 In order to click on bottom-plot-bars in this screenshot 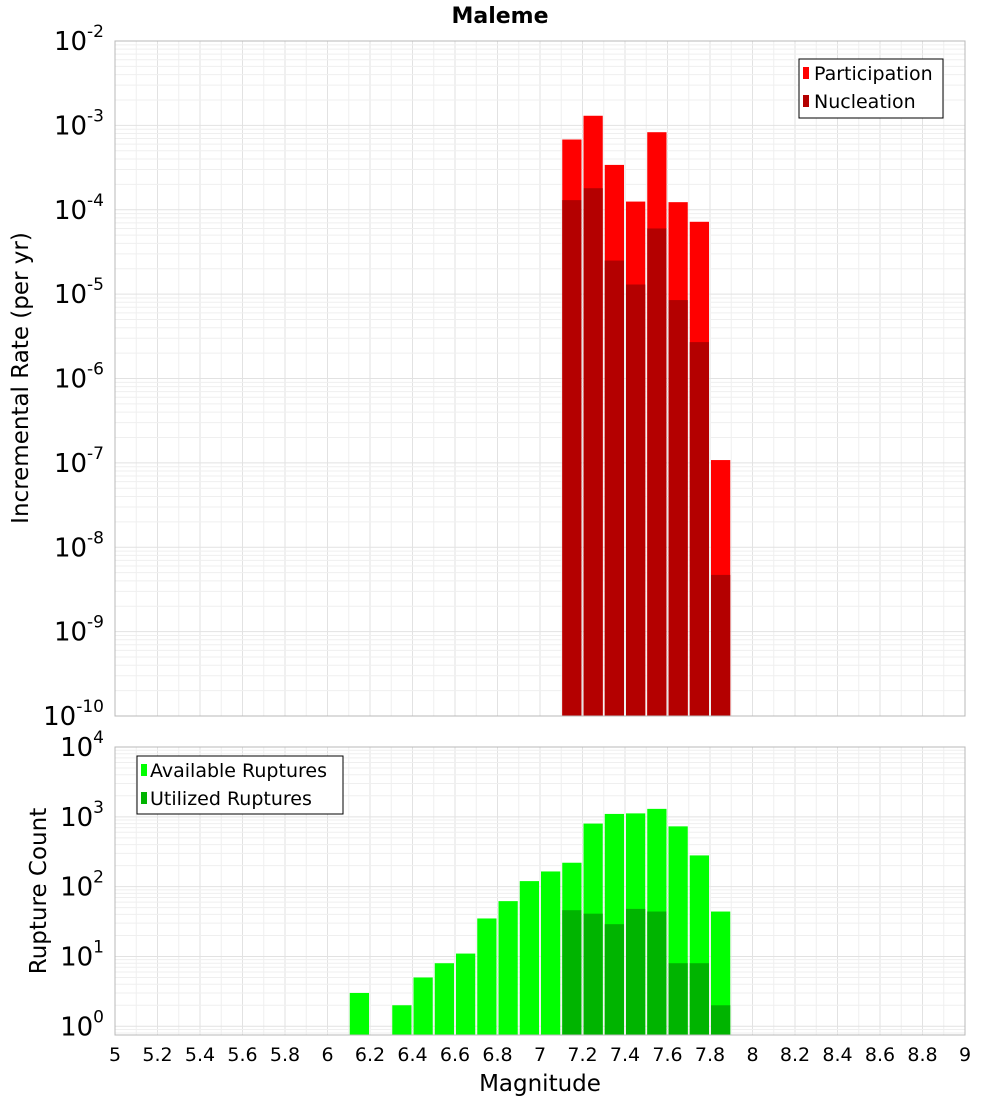, I will do `click(540, 921)`.